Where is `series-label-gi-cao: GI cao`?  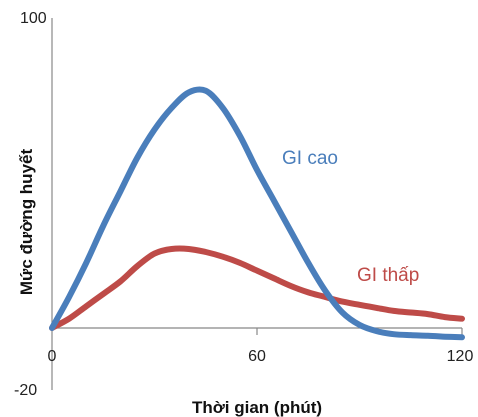 series-label-gi-cao: GI cao is located at coordinates (310, 158).